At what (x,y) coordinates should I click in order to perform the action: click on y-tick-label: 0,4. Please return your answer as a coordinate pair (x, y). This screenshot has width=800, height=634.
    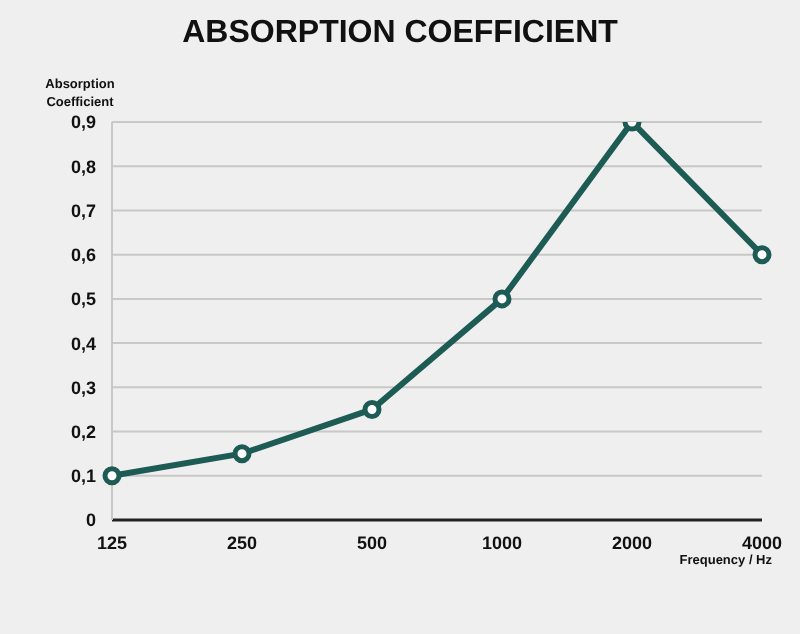
    Looking at the image, I should click on (83, 343).